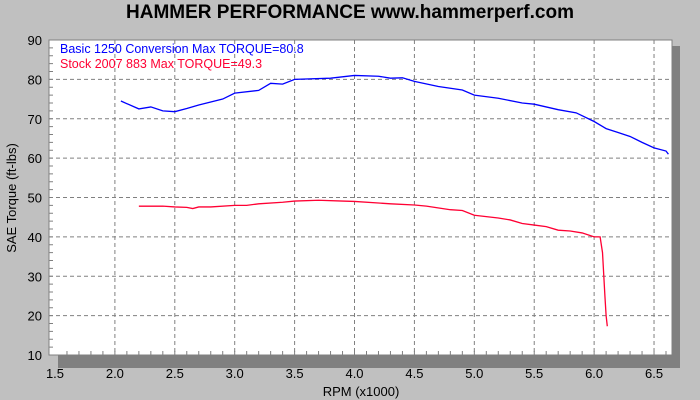  What do you see at coordinates (35, 79) in the screenshot?
I see `y-tick-label: 80` at bounding box center [35, 79].